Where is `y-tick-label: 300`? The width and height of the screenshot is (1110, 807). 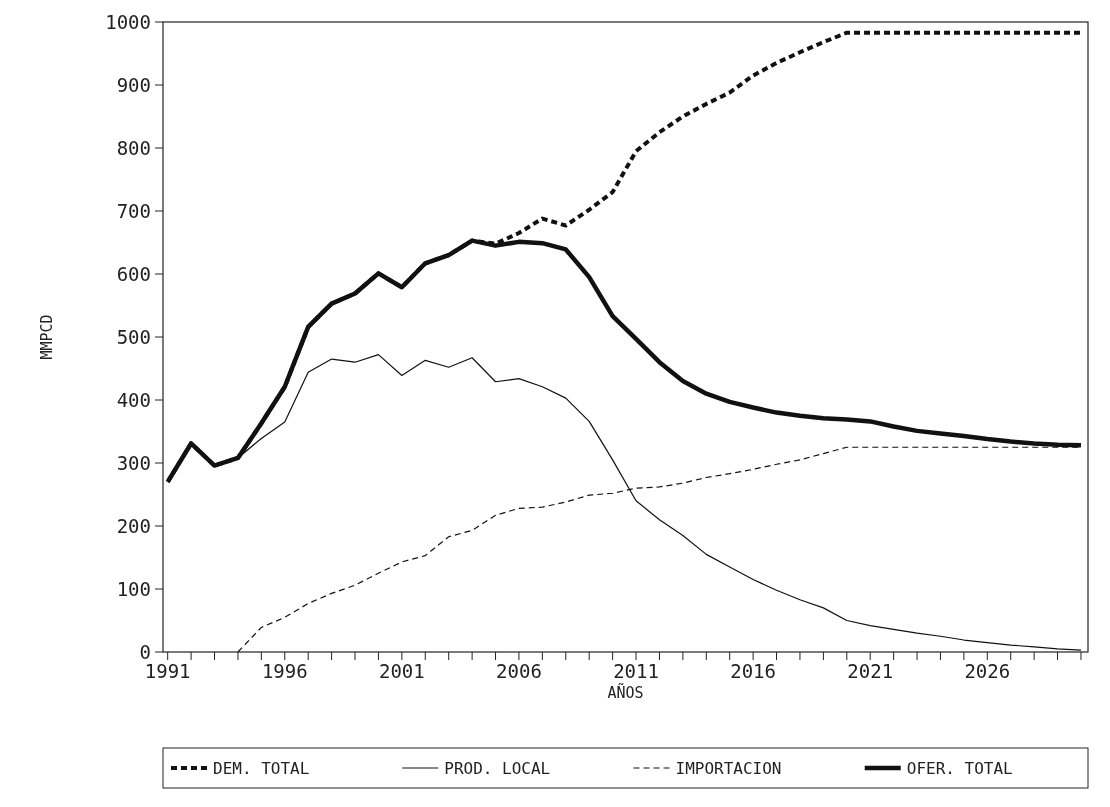 y-tick-label: 300 is located at coordinates (133, 462).